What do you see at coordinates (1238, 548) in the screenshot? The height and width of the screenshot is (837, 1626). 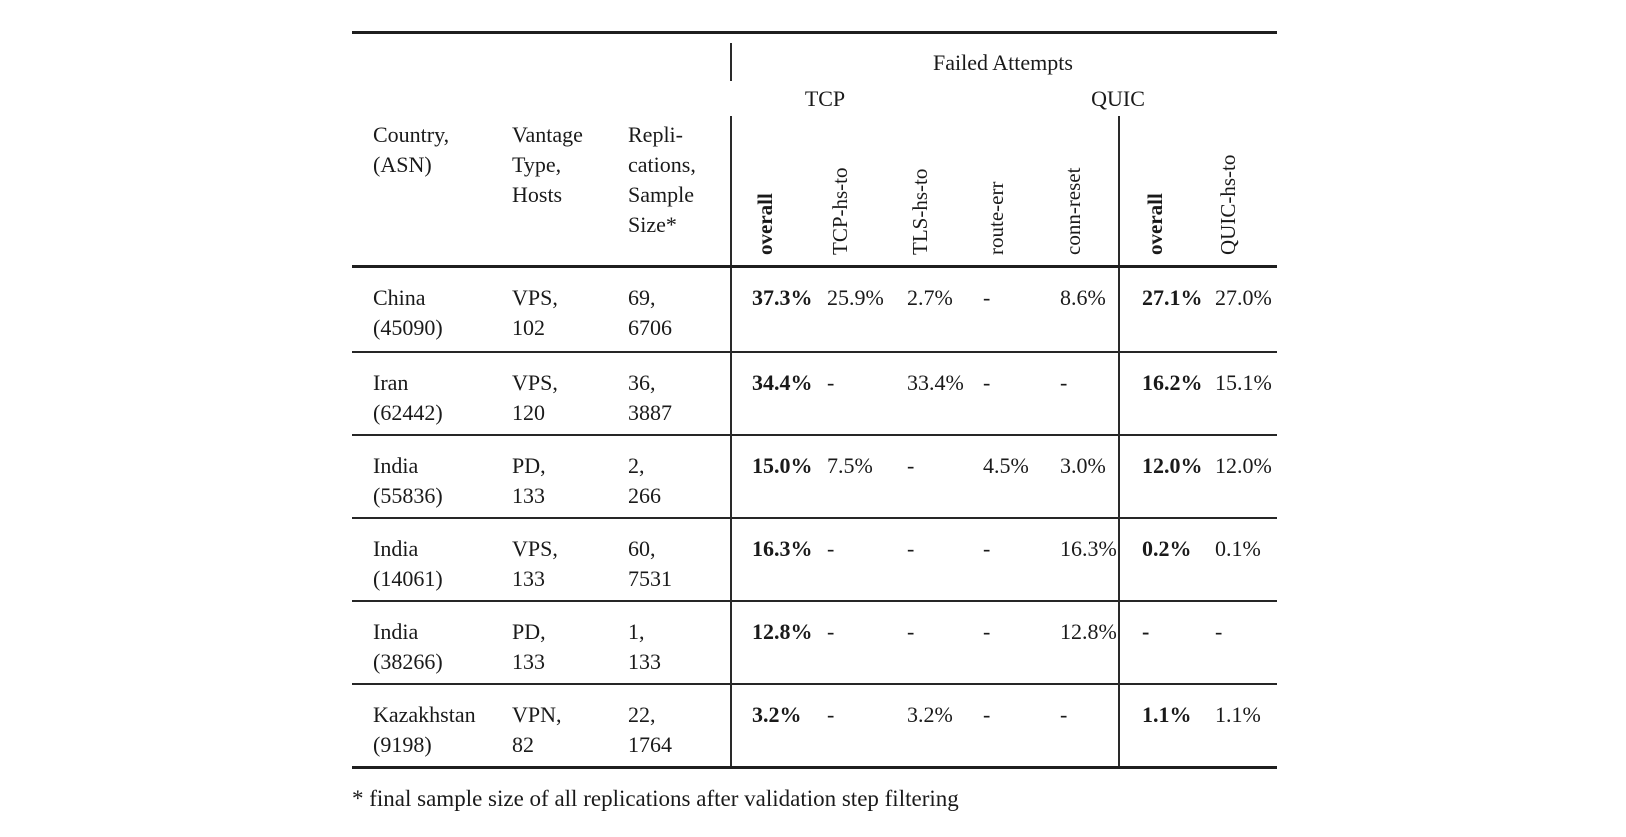 I see `quic-hs-to-value: 0.1%` at bounding box center [1238, 548].